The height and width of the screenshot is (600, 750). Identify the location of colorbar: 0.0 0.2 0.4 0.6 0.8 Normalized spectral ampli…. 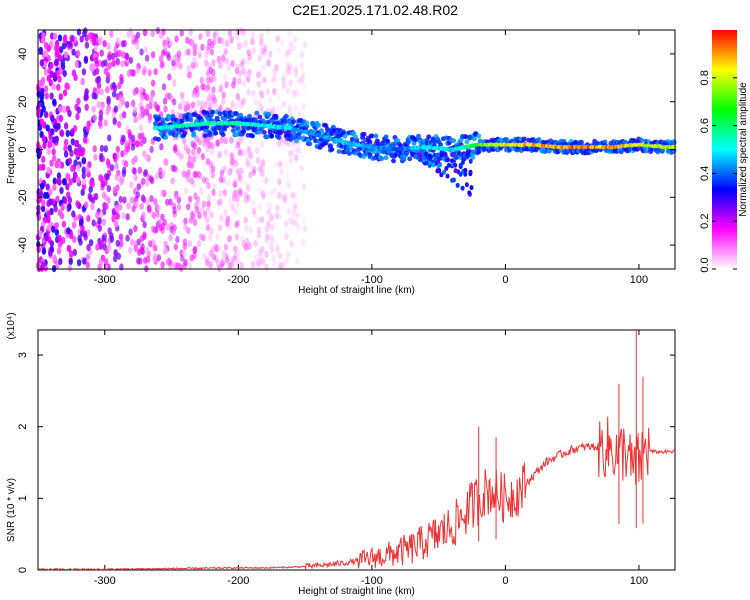
(724, 151).